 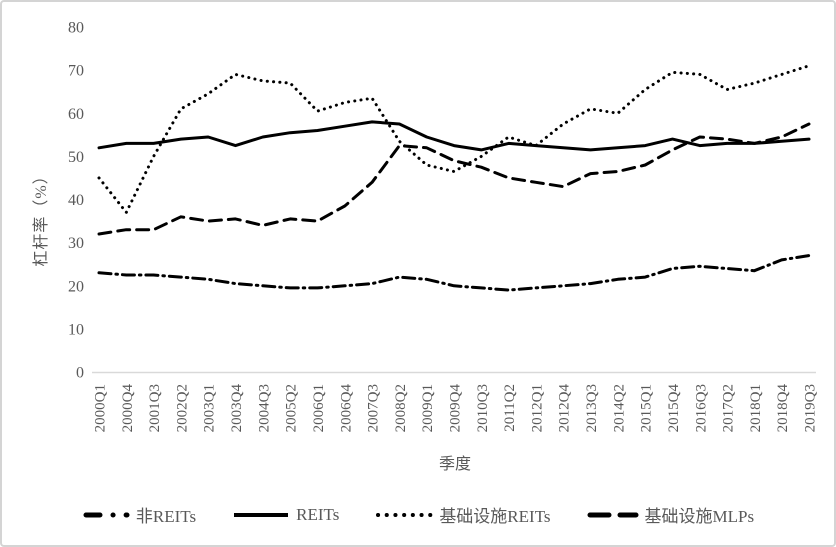 I want to click on y-tick-label: 70, so click(x=76, y=71).